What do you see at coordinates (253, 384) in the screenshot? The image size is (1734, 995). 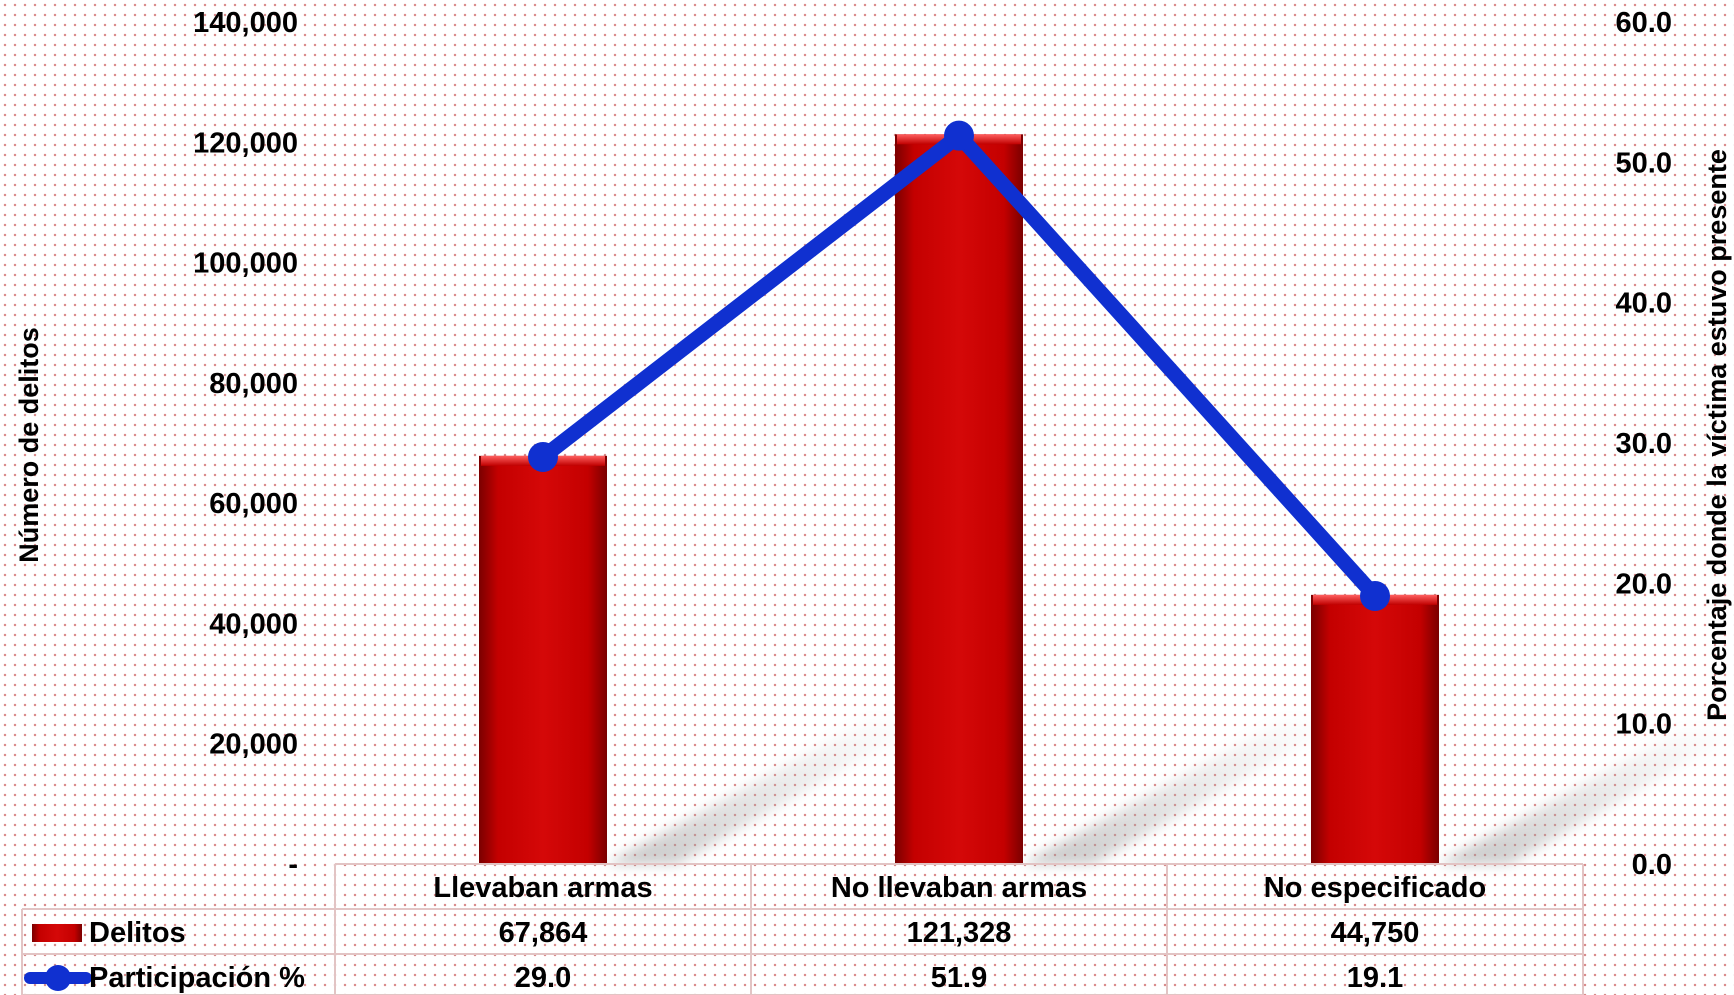 I see `left-tick-label: 80,000` at bounding box center [253, 384].